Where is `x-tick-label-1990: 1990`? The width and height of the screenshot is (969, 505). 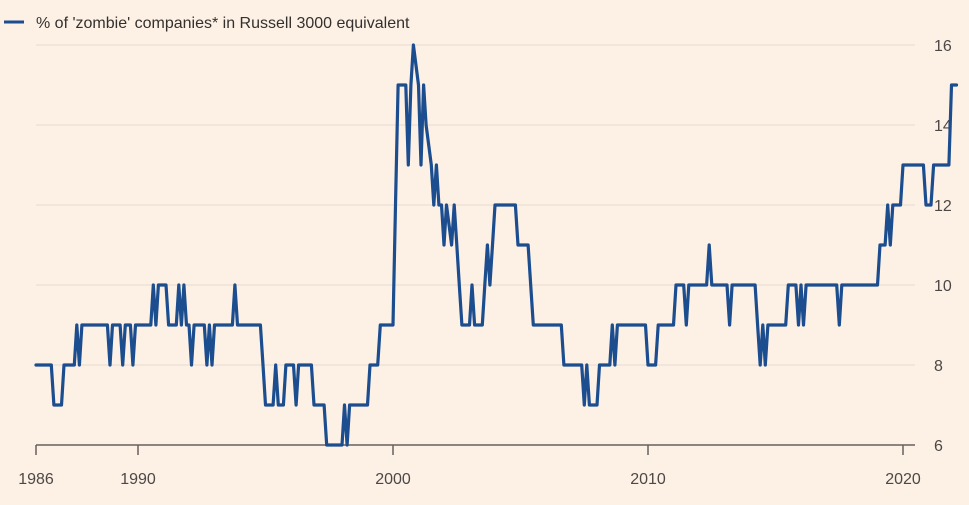 x-tick-label-1990: 1990 is located at coordinates (138, 479).